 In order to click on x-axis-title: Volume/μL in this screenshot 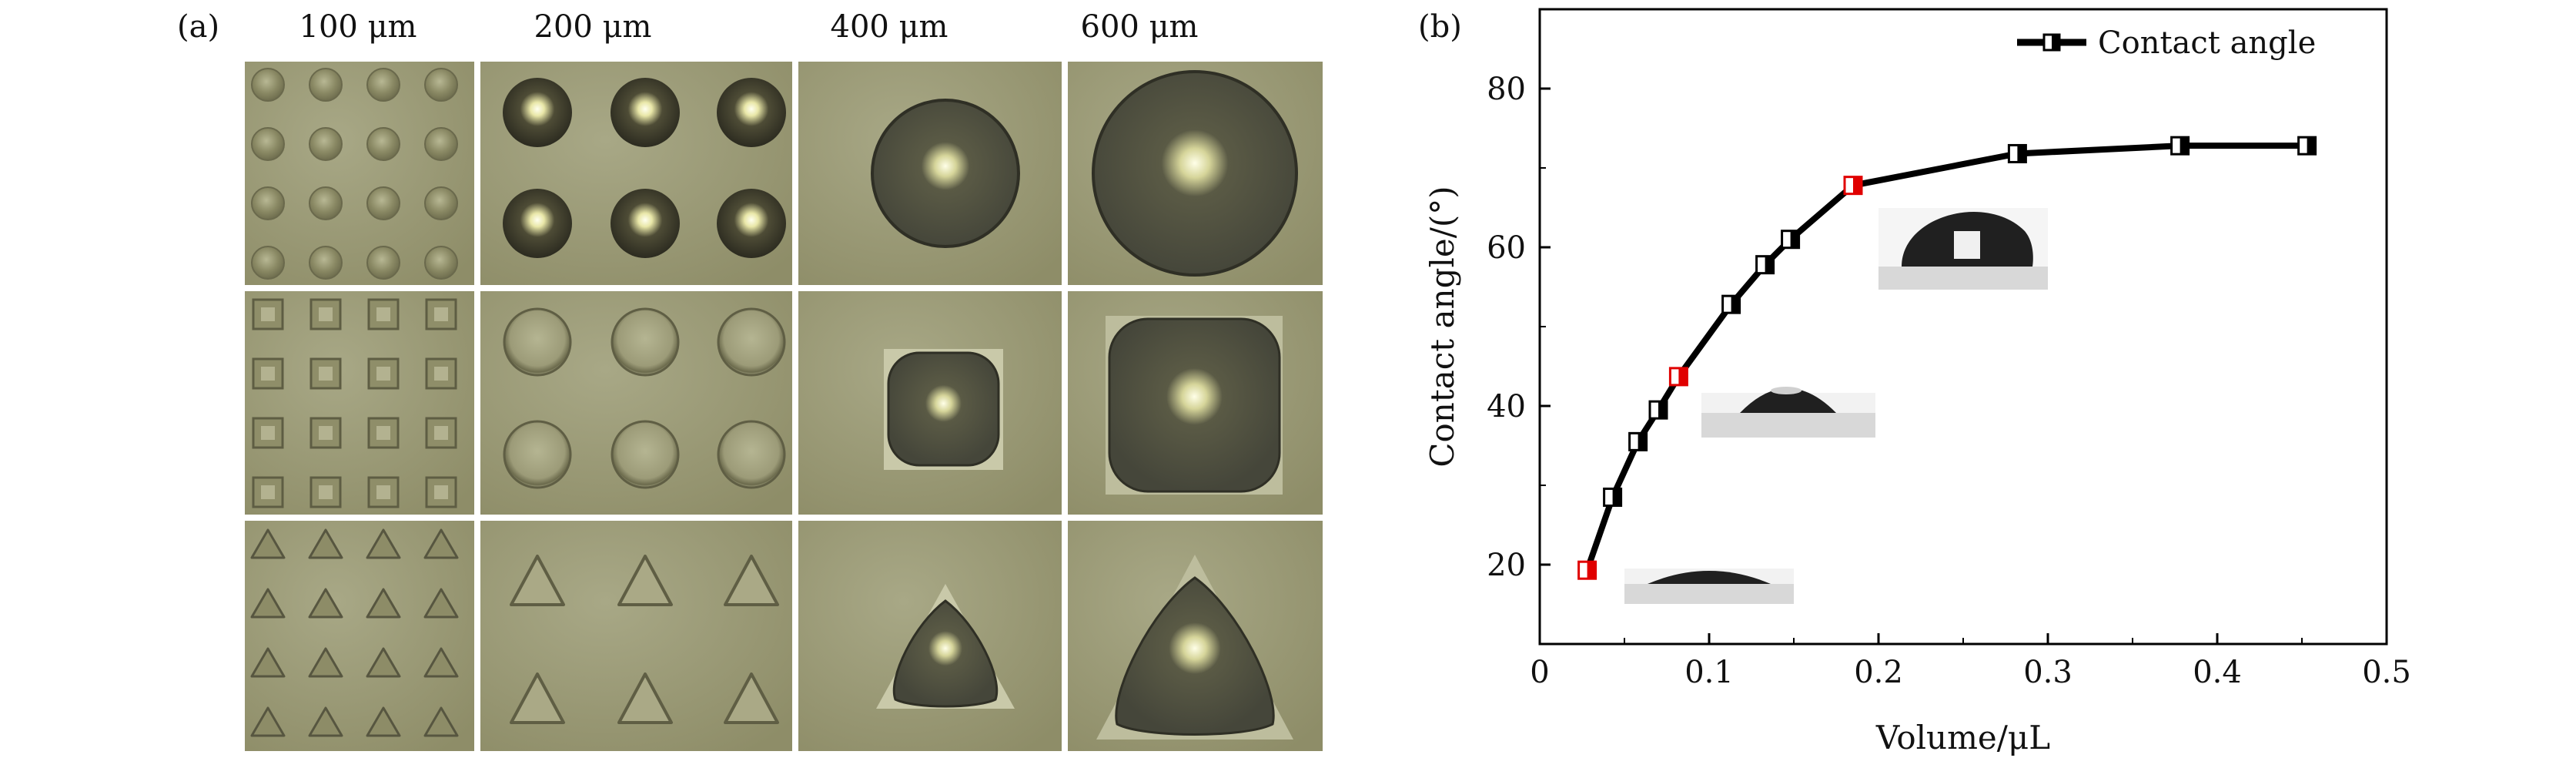, I will do `click(1962, 738)`.